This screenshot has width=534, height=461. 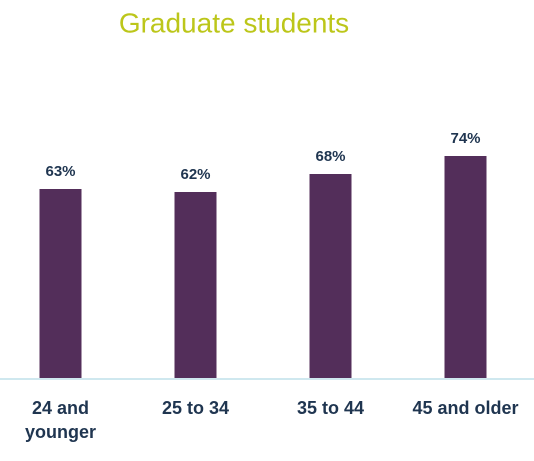 I want to click on value-label: 68%, so click(x=330, y=156).